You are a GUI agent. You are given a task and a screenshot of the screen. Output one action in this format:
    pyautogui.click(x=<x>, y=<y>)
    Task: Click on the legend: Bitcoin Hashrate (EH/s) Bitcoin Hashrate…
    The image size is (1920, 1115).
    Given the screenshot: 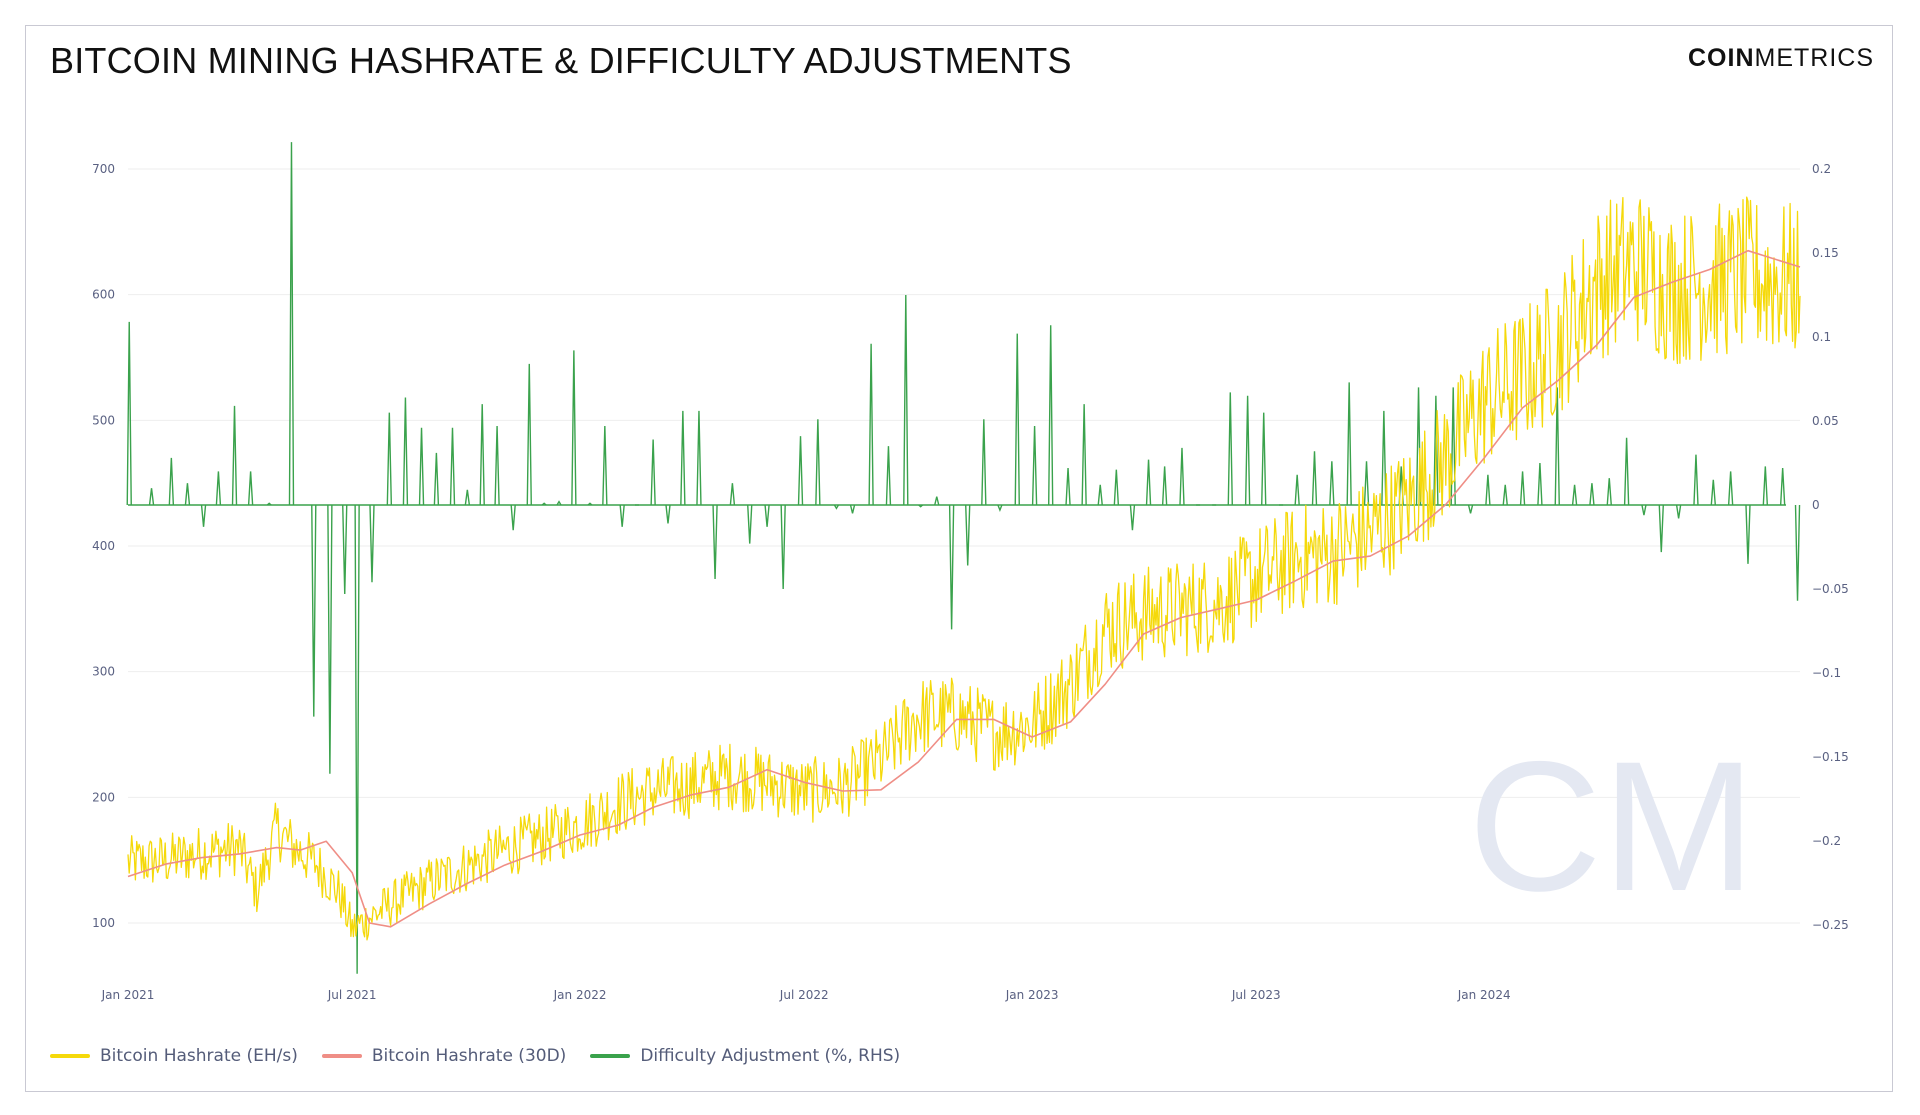 What is the action you would take?
    pyautogui.click(x=475, y=1056)
    